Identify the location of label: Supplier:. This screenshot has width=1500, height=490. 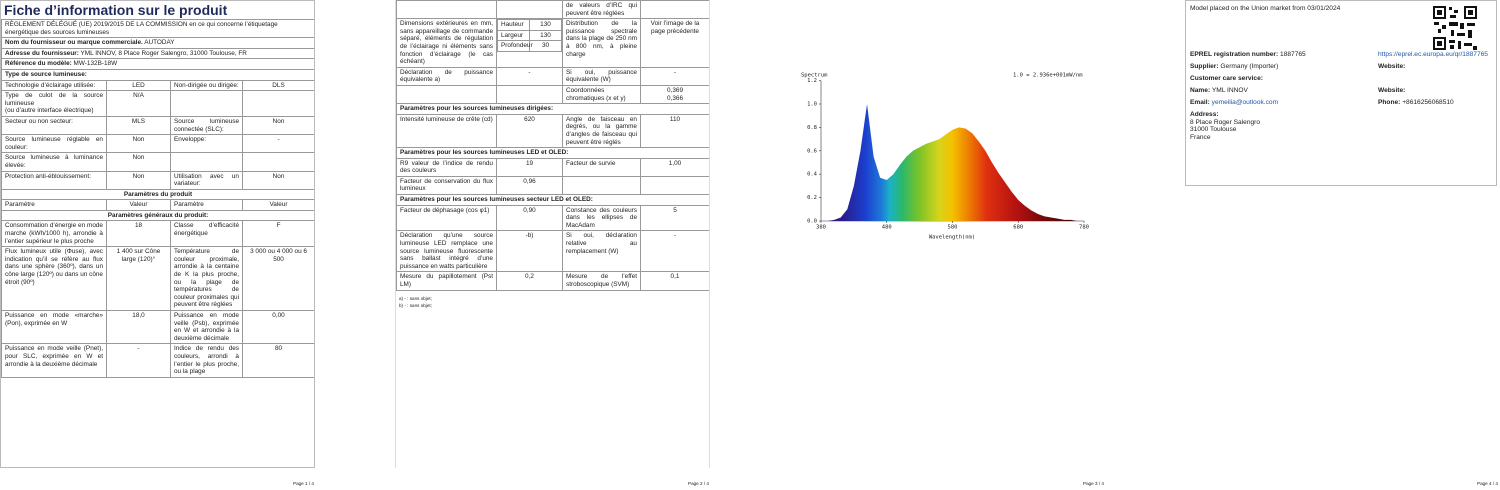
(1204, 66).